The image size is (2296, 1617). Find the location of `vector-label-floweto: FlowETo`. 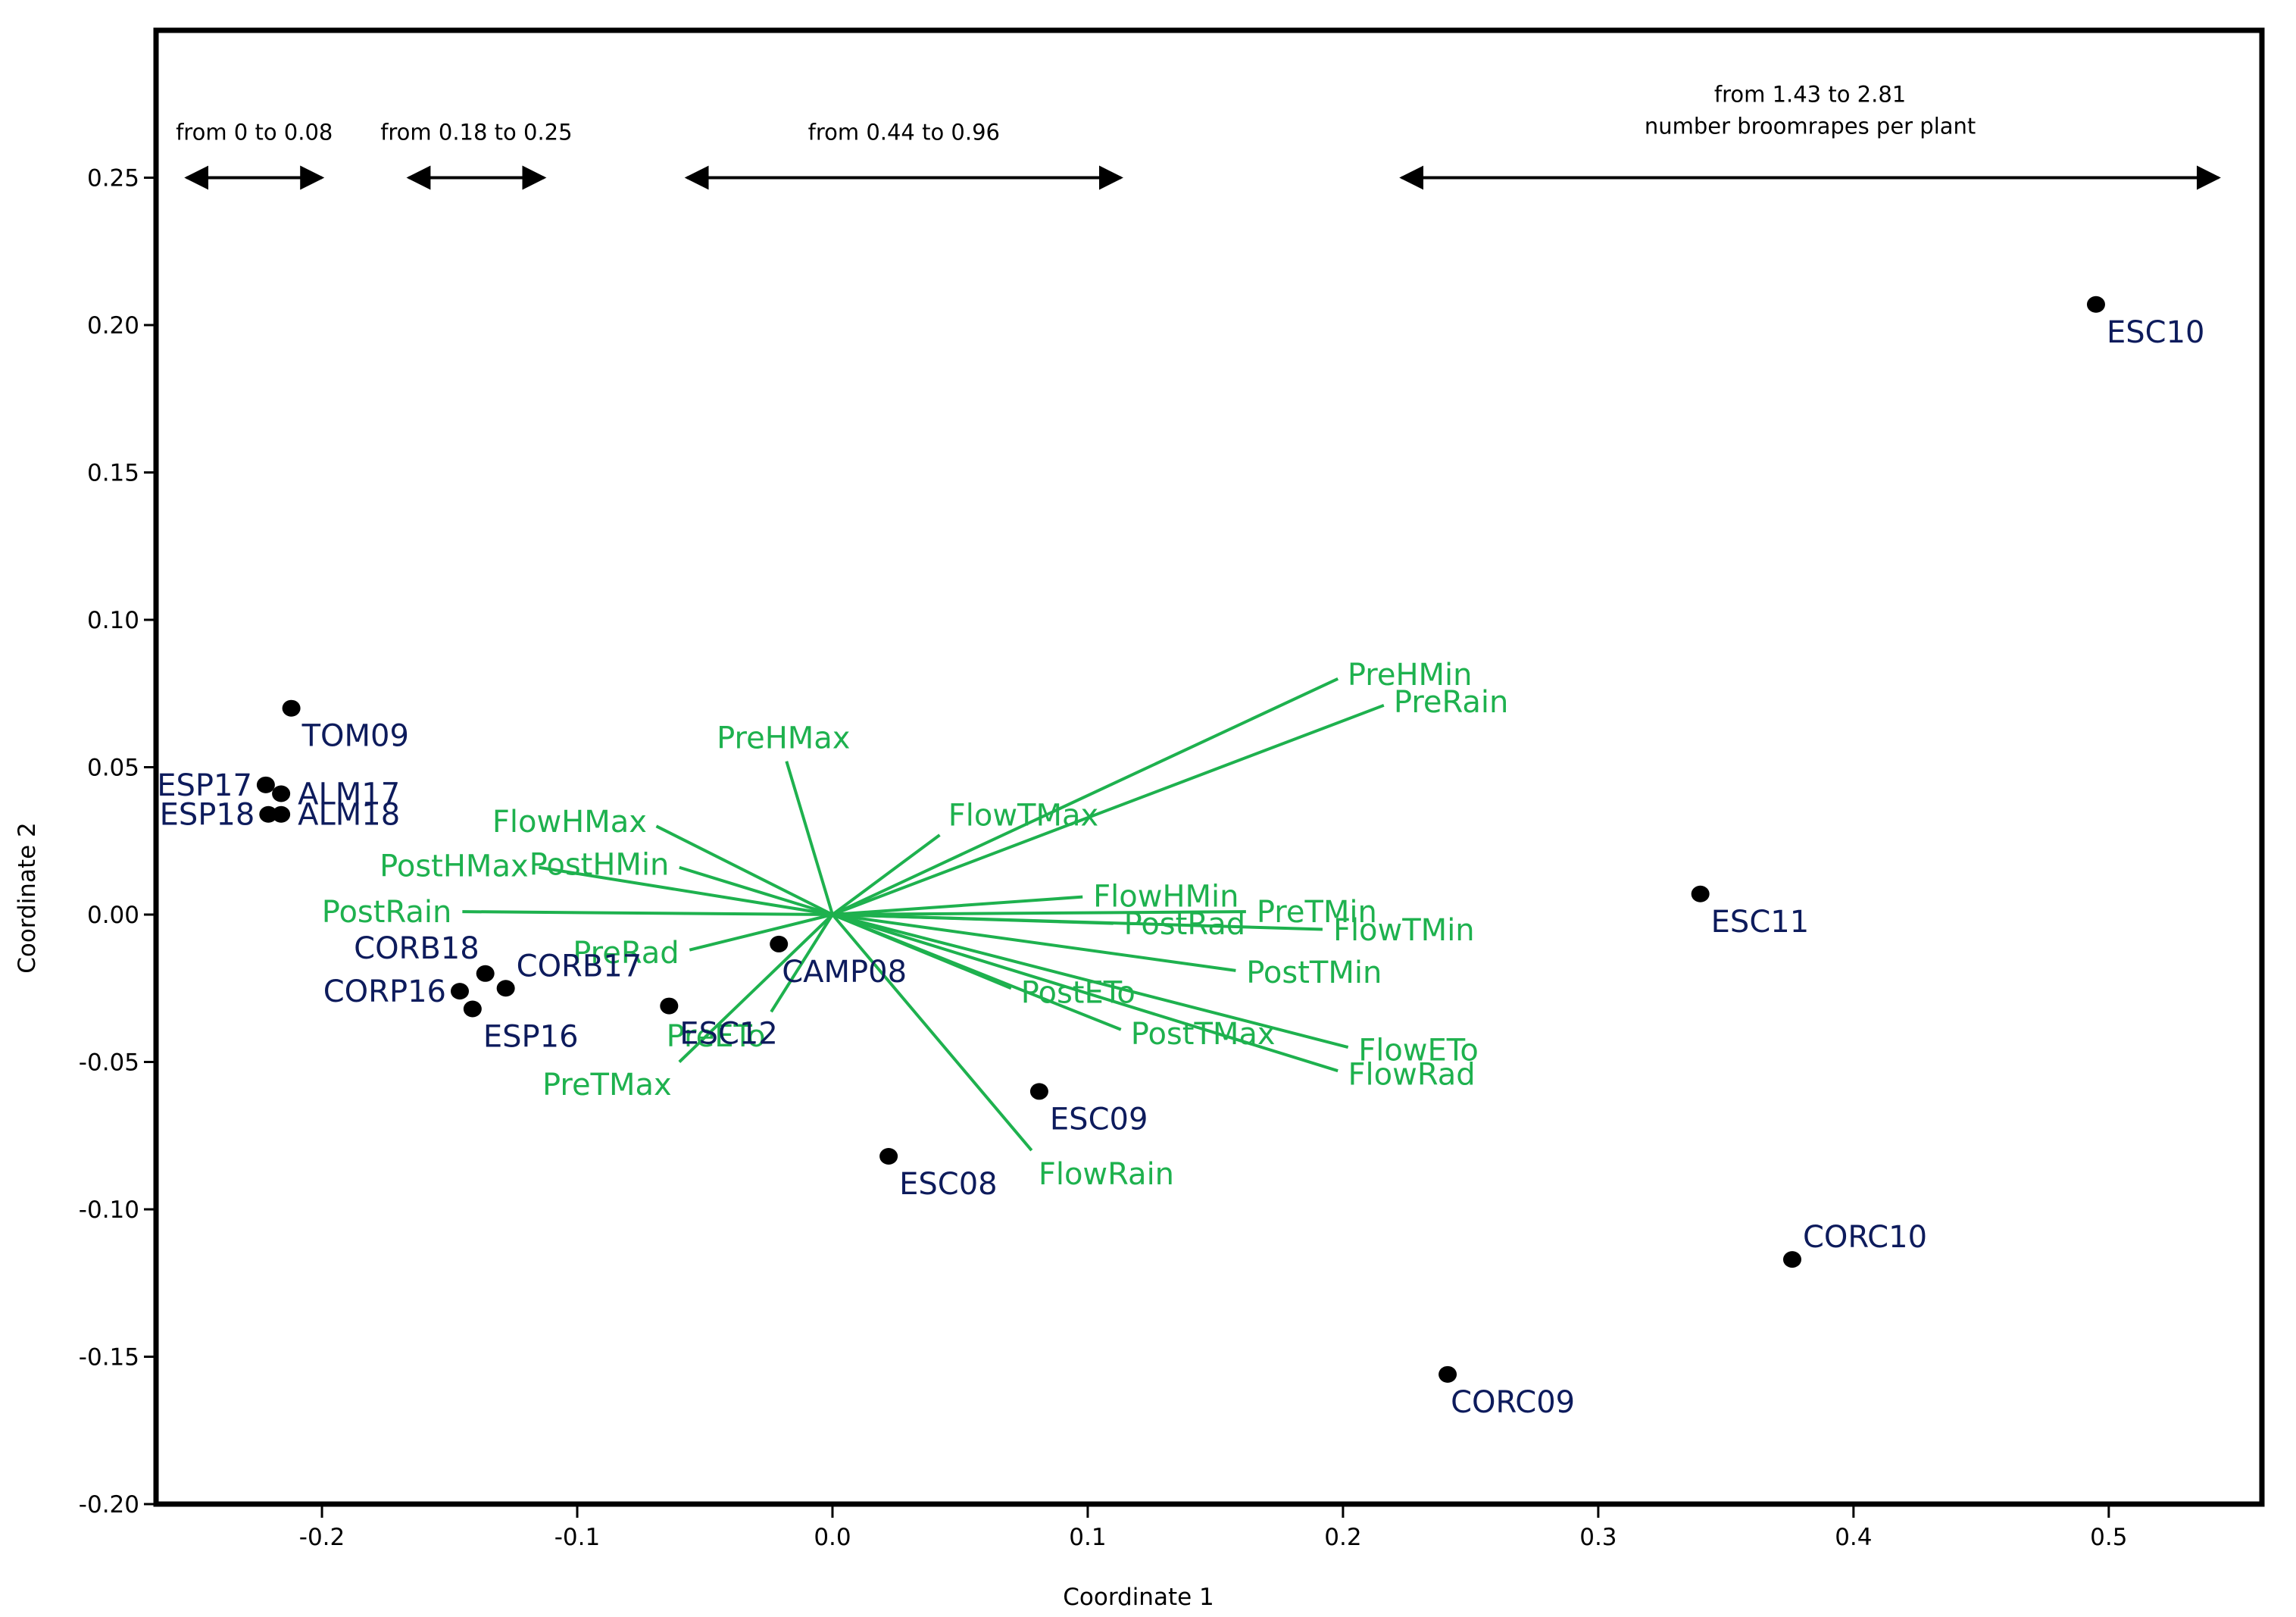

vector-label-floweto: FlowETo is located at coordinates (1418, 1051).